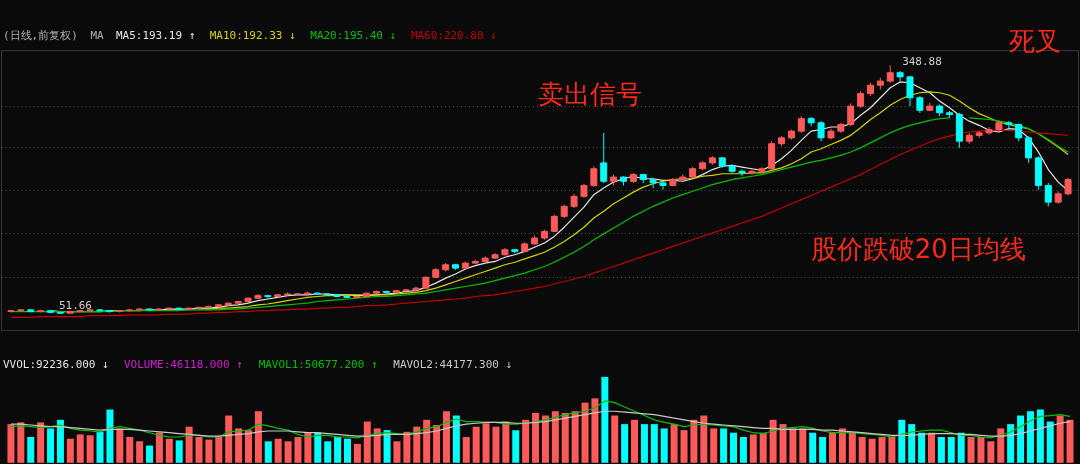 The height and width of the screenshot is (464, 1080). Describe the element at coordinates (97, 36) in the screenshot. I see `legend-title: MA` at that location.